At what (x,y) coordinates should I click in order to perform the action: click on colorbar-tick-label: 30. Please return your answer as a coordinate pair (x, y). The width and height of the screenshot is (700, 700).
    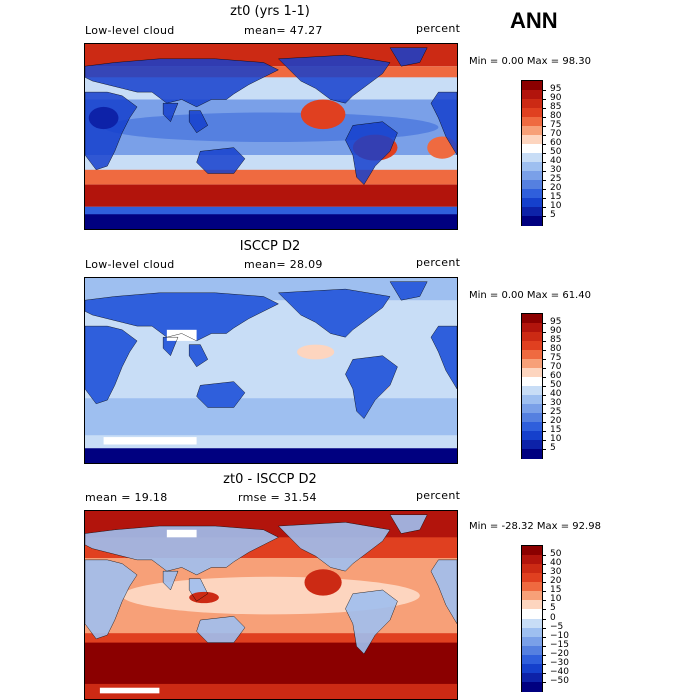
    Looking at the image, I should click on (556, 170).